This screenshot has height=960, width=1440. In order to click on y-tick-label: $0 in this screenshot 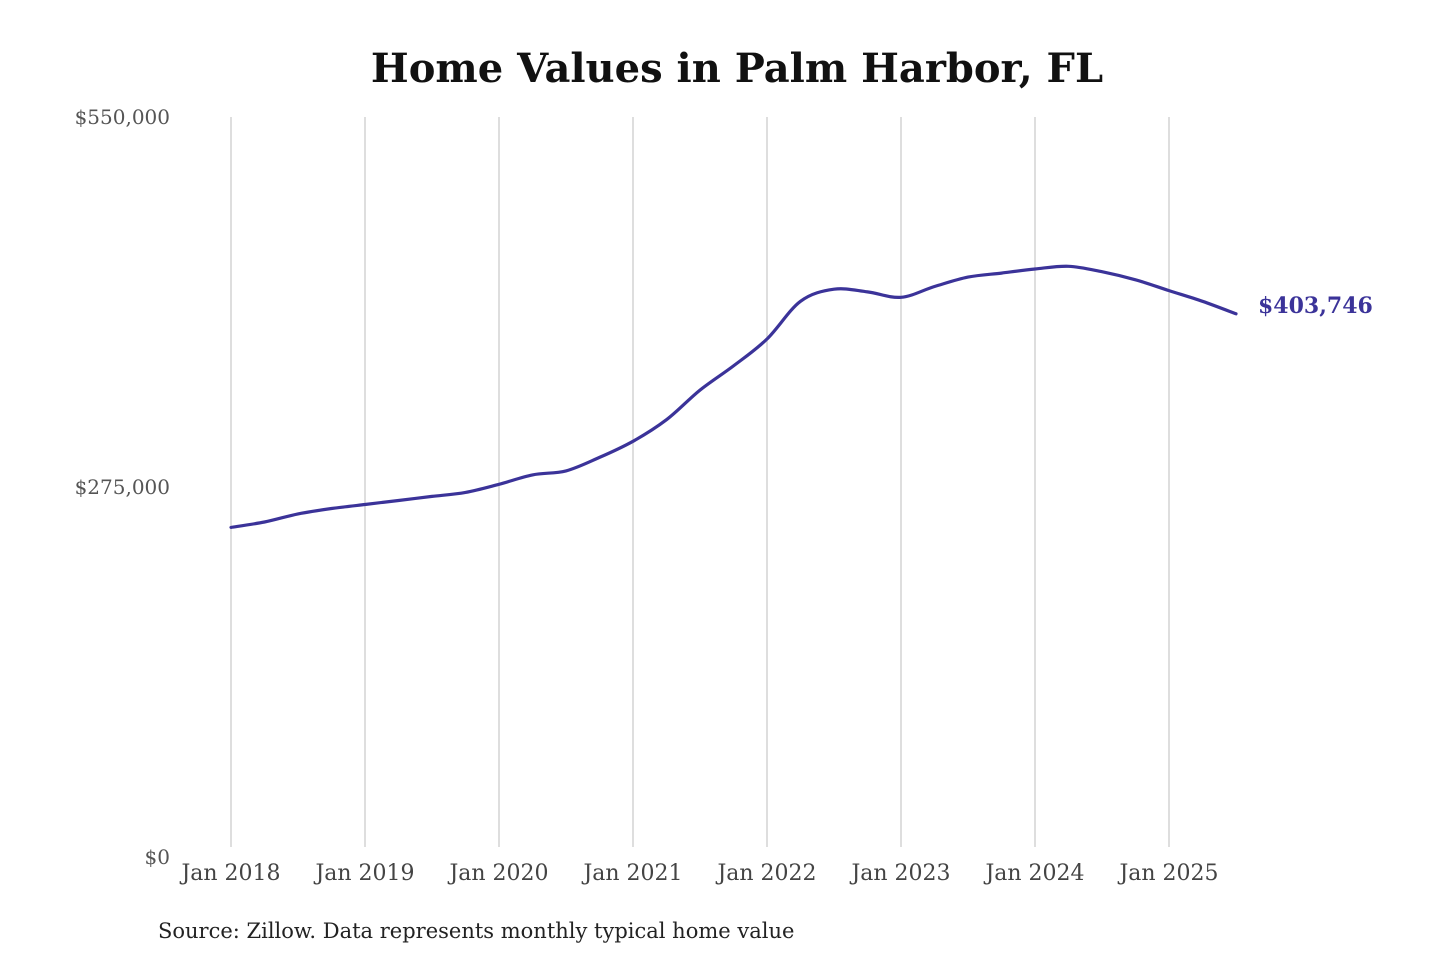, I will do `click(157, 857)`.